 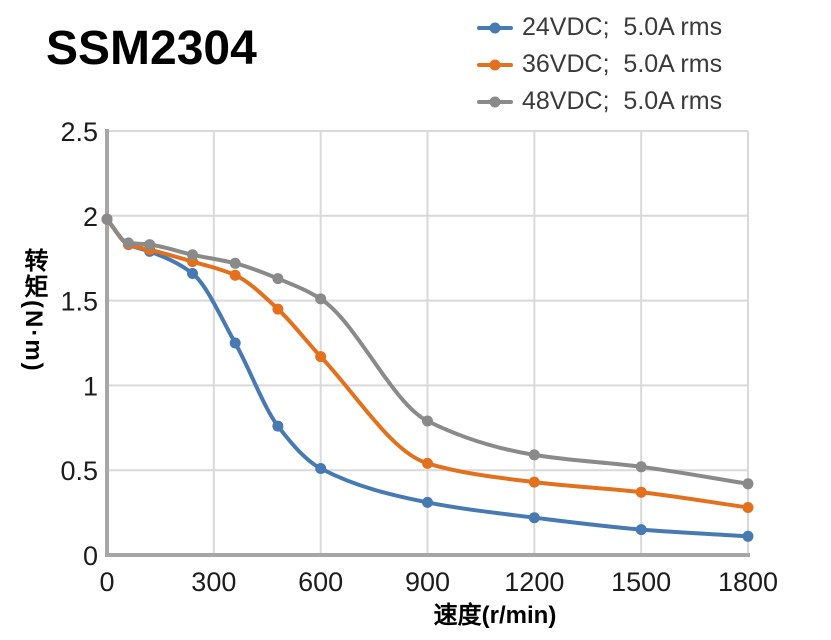 What do you see at coordinates (106, 582) in the screenshot?
I see `x-tick-label: 0` at bounding box center [106, 582].